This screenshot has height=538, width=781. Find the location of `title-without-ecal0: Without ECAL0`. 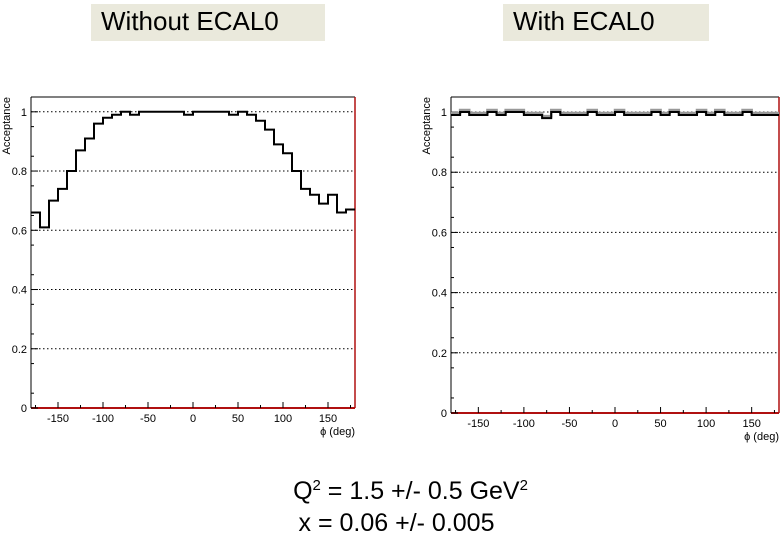

title-without-ecal0: Without ECAL0 is located at coordinates (208, 22).